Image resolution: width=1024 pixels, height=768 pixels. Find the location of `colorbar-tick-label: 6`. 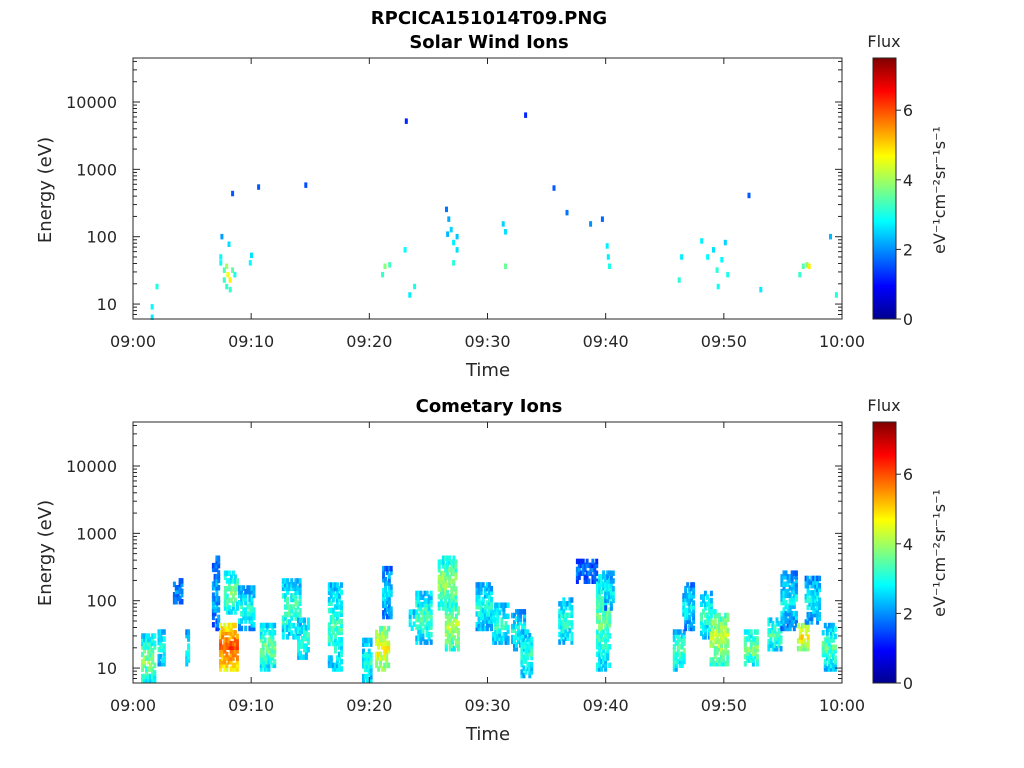

colorbar-tick-label: 6 is located at coordinates (908, 474).